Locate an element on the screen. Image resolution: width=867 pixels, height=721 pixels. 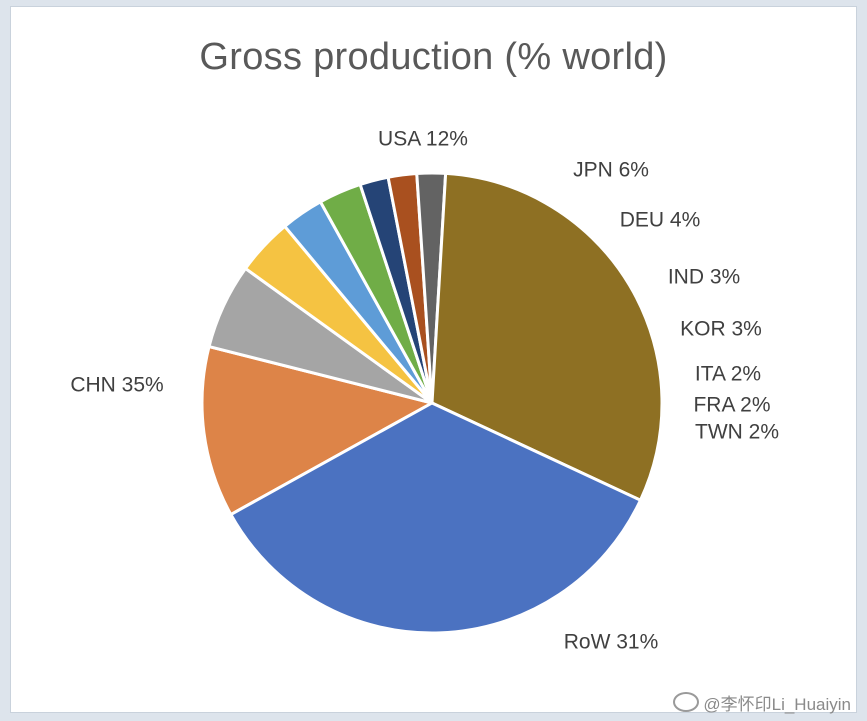
data-label-ita: ITA 2% is located at coordinates (728, 374).